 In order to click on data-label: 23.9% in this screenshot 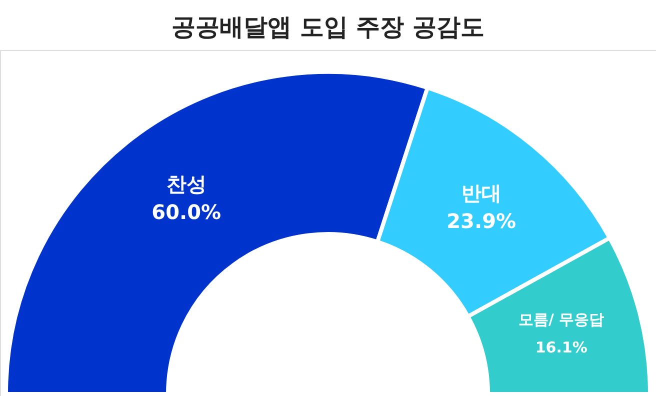, I will do `click(481, 221)`.